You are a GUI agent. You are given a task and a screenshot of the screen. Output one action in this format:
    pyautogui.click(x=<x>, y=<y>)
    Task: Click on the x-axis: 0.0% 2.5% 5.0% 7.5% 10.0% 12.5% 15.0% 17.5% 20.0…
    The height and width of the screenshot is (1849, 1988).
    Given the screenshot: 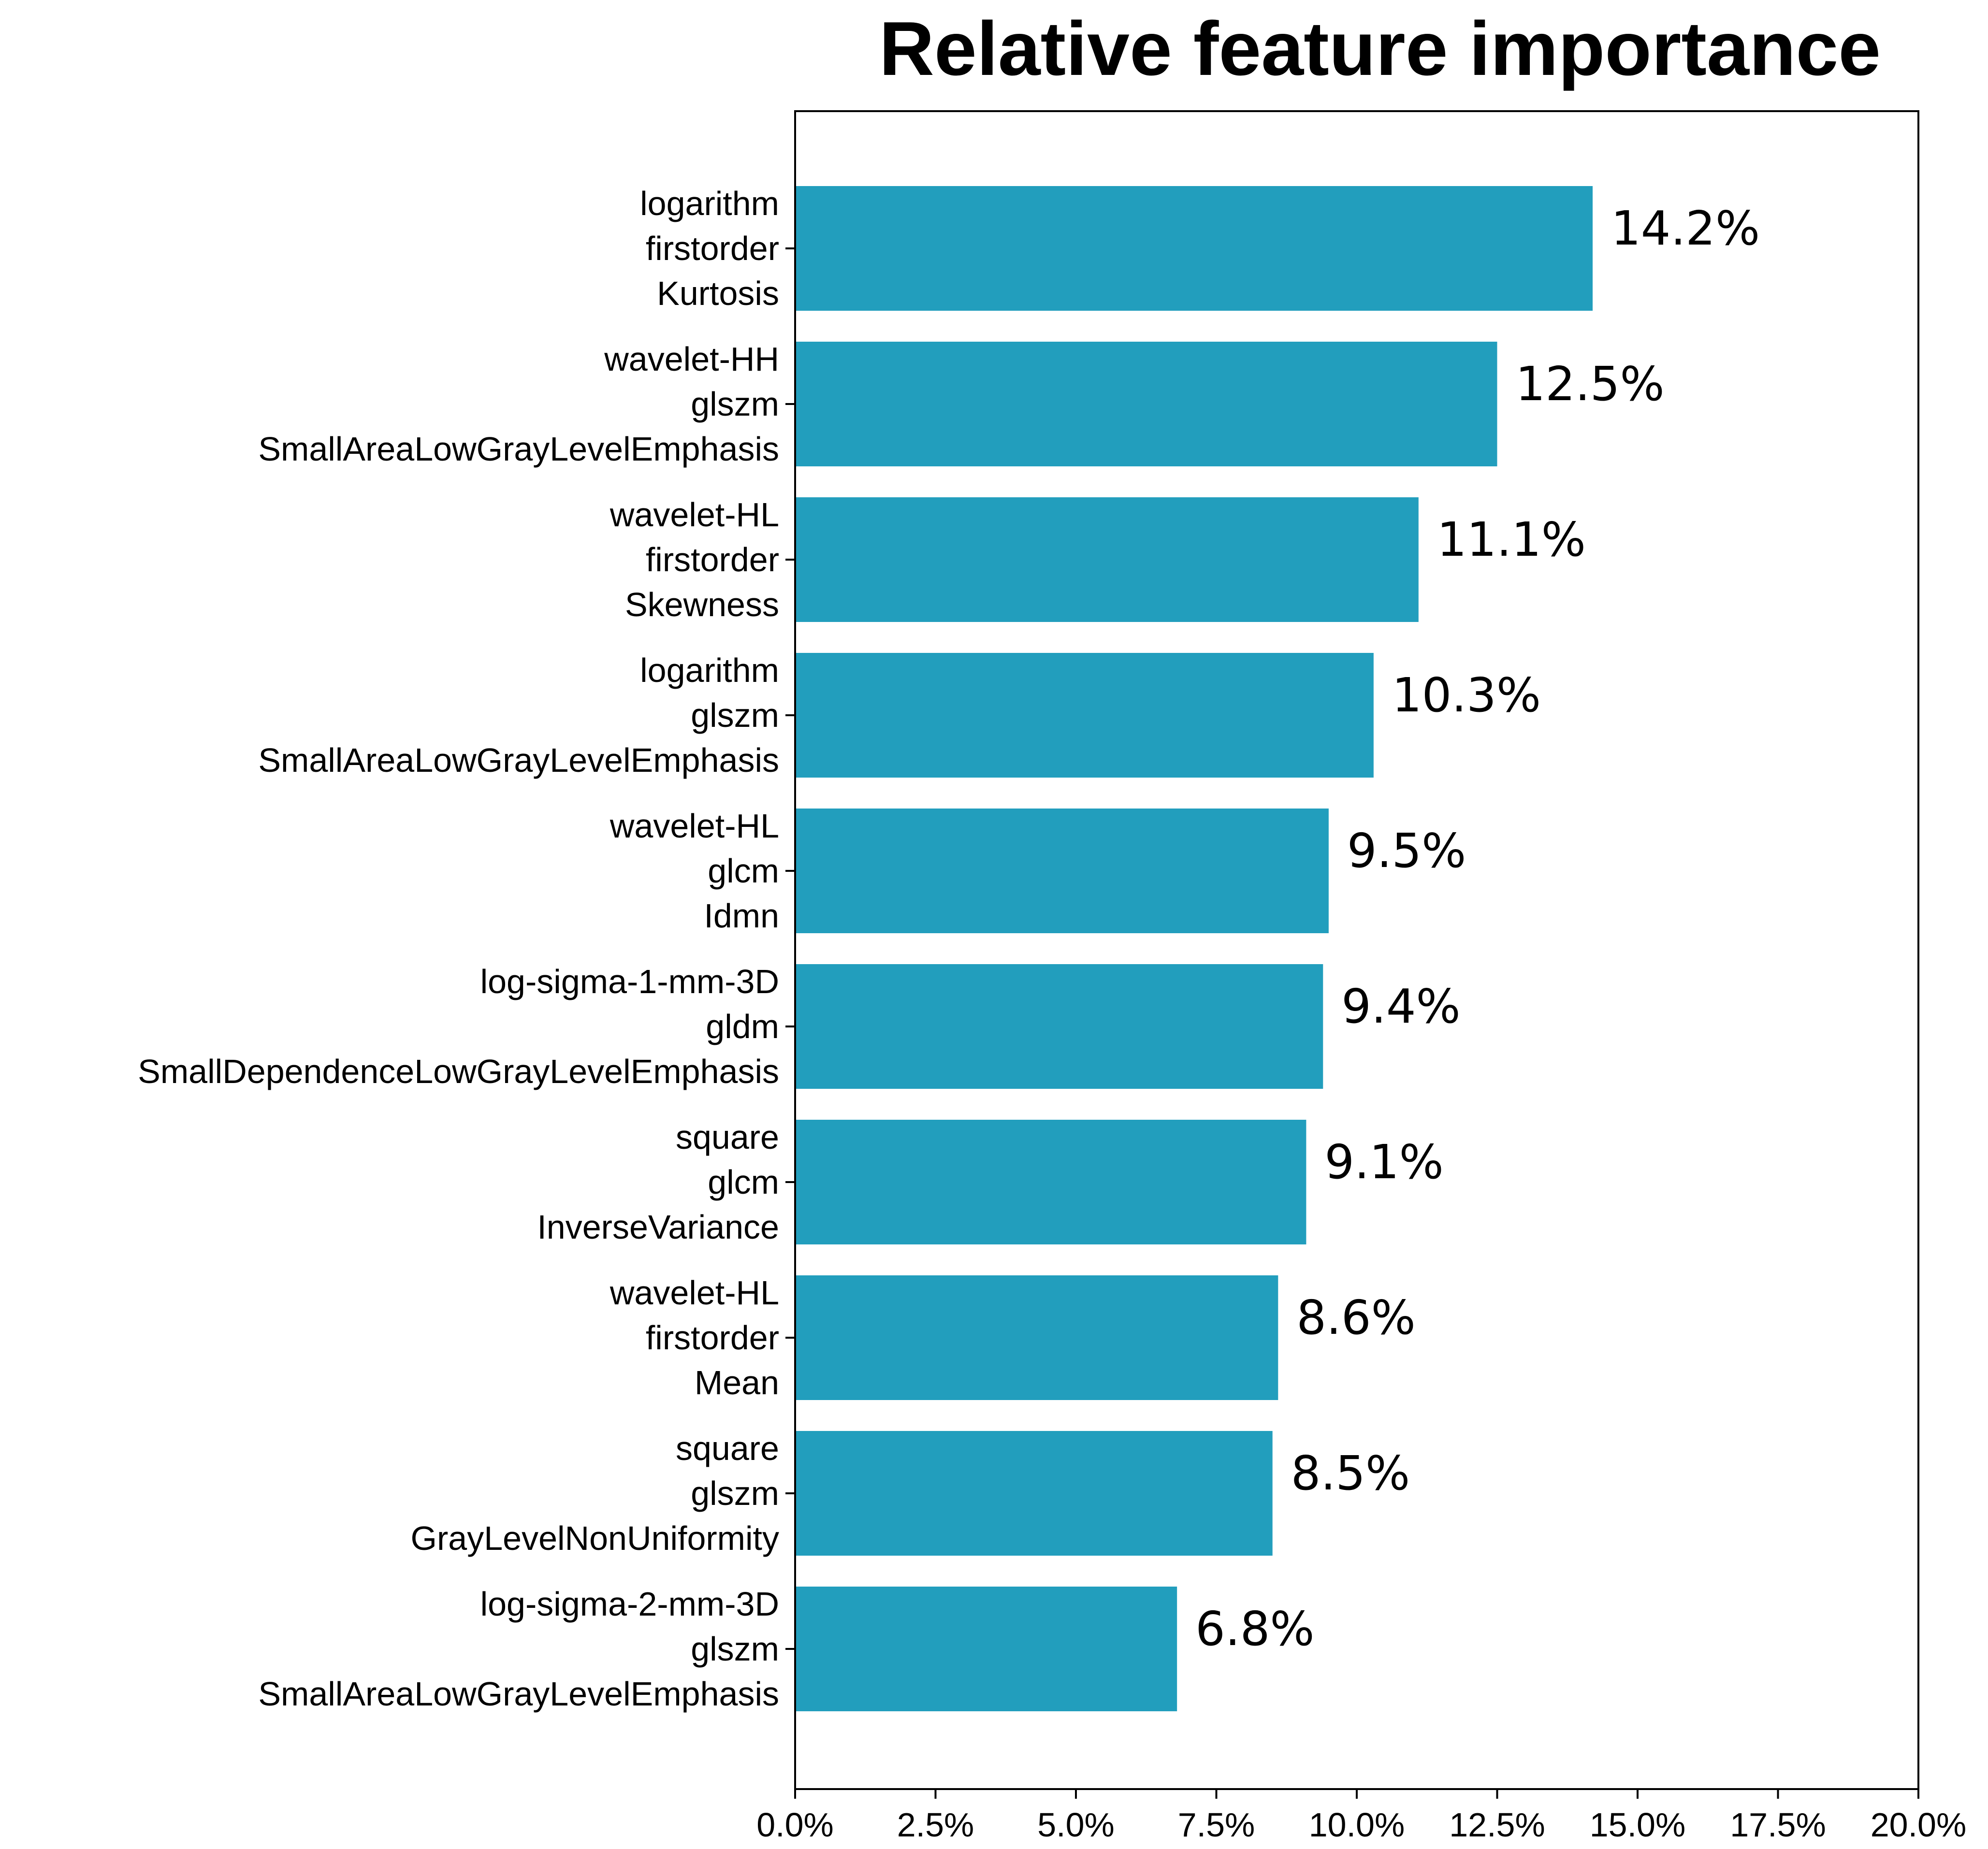 What is the action you would take?
    pyautogui.click(x=1361, y=1816)
    